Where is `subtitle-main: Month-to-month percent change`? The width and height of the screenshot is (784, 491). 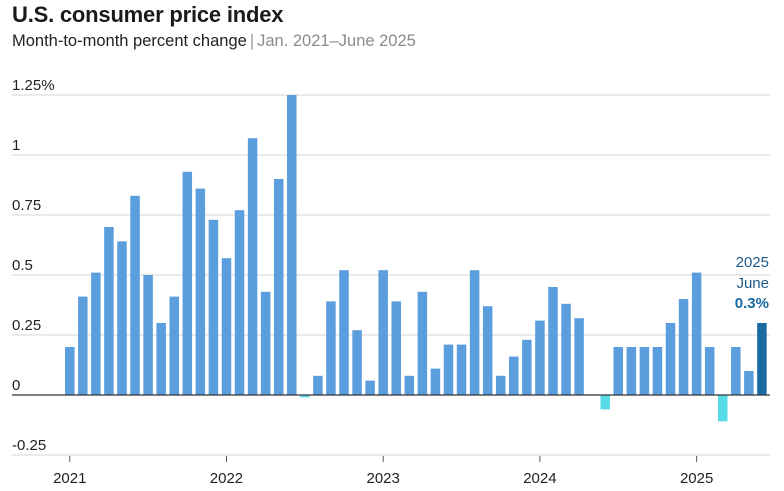
subtitle-main: Month-to-month percent change is located at coordinates (129, 41).